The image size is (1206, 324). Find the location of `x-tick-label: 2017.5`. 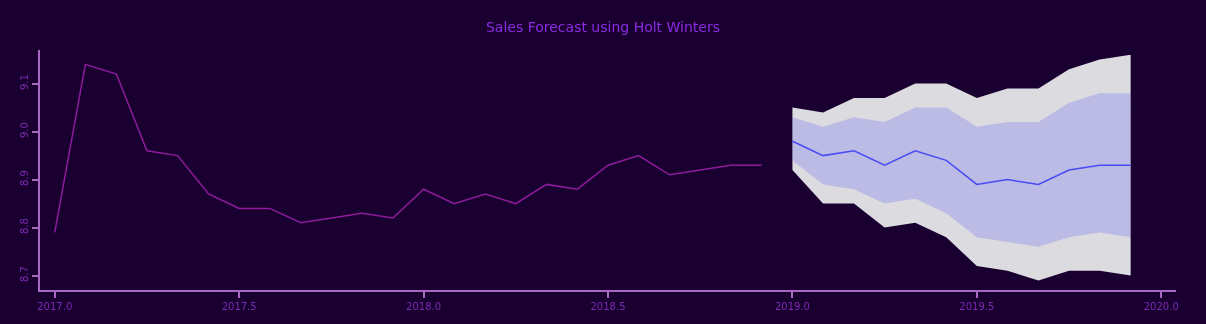

x-tick-label: 2017.5 is located at coordinates (239, 306).